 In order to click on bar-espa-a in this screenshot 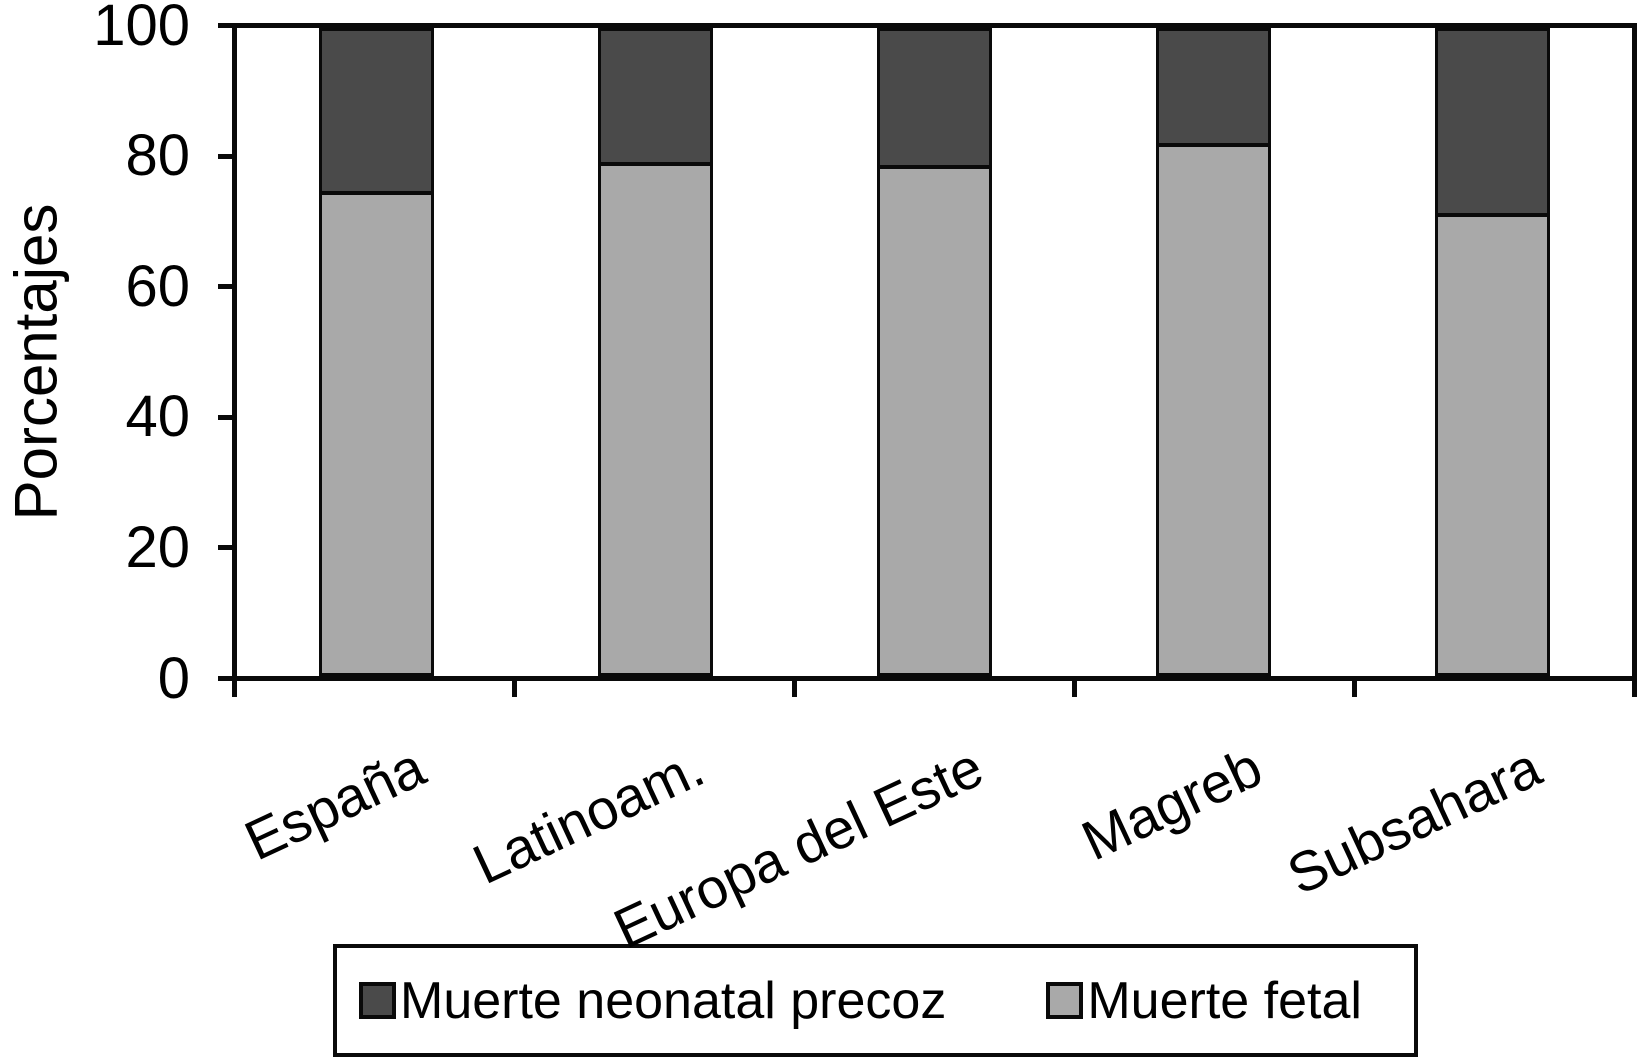, I will do `click(376, 352)`.